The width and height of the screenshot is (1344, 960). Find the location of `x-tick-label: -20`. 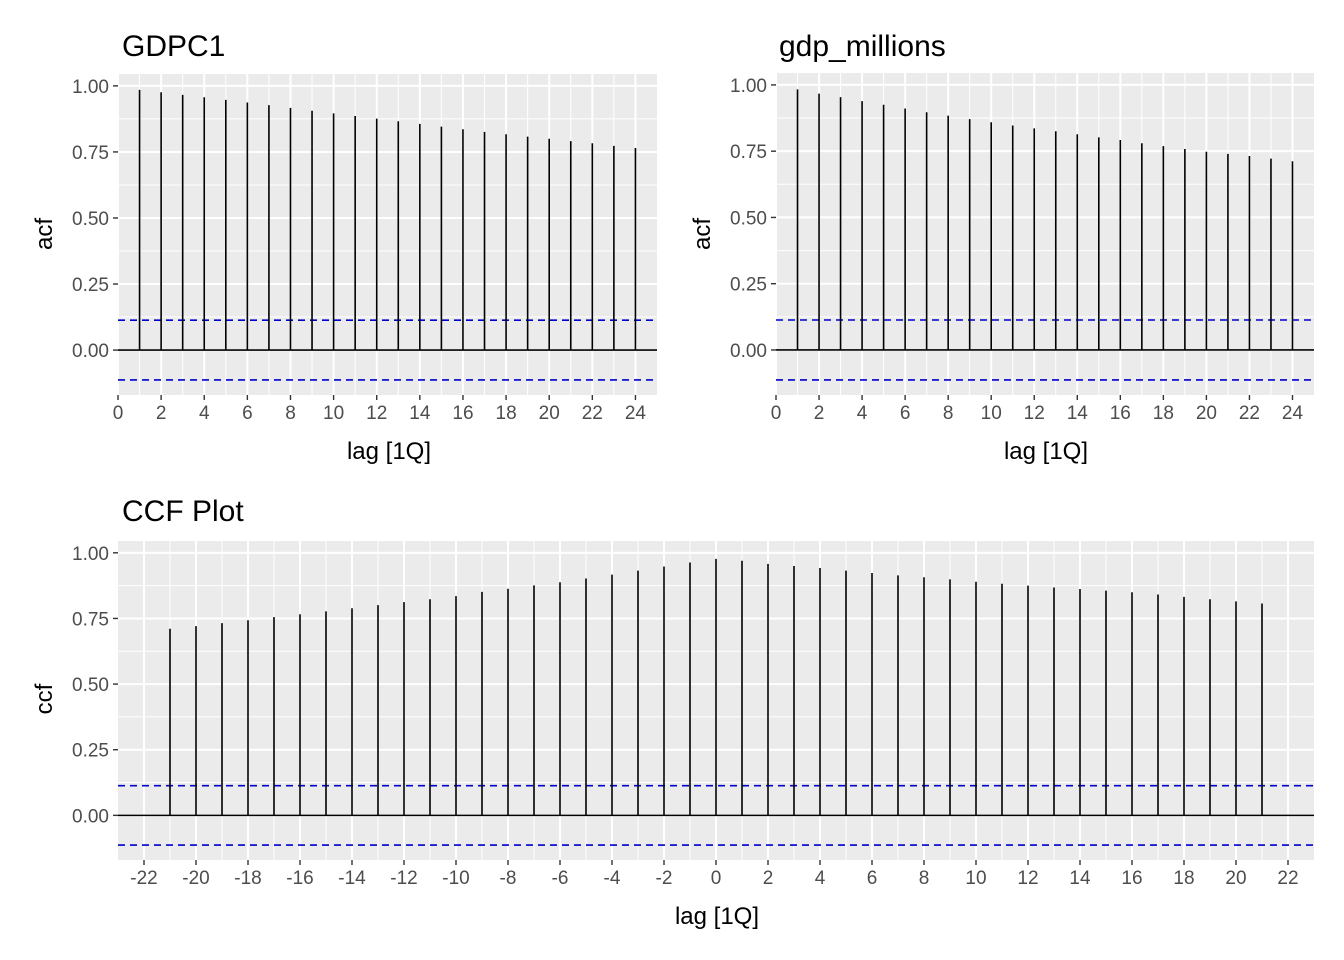

x-tick-label: -20 is located at coordinates (195, 878).